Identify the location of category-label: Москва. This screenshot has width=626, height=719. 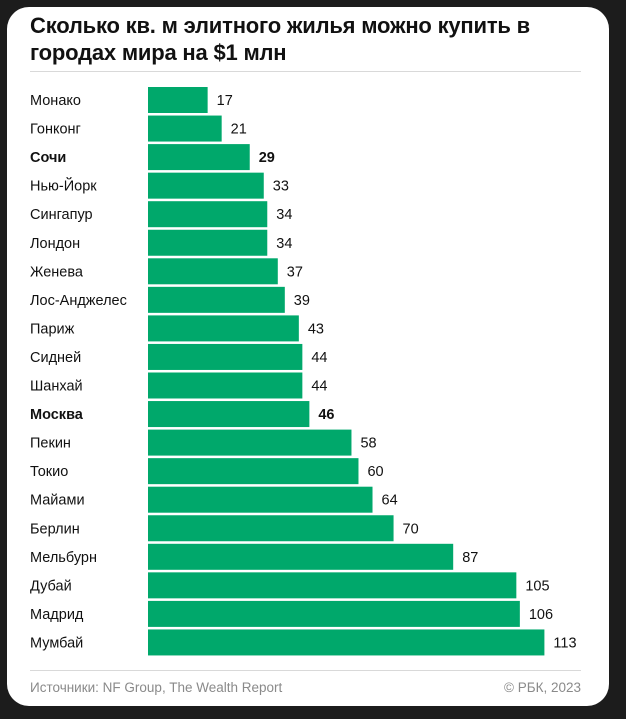
(57, 415).